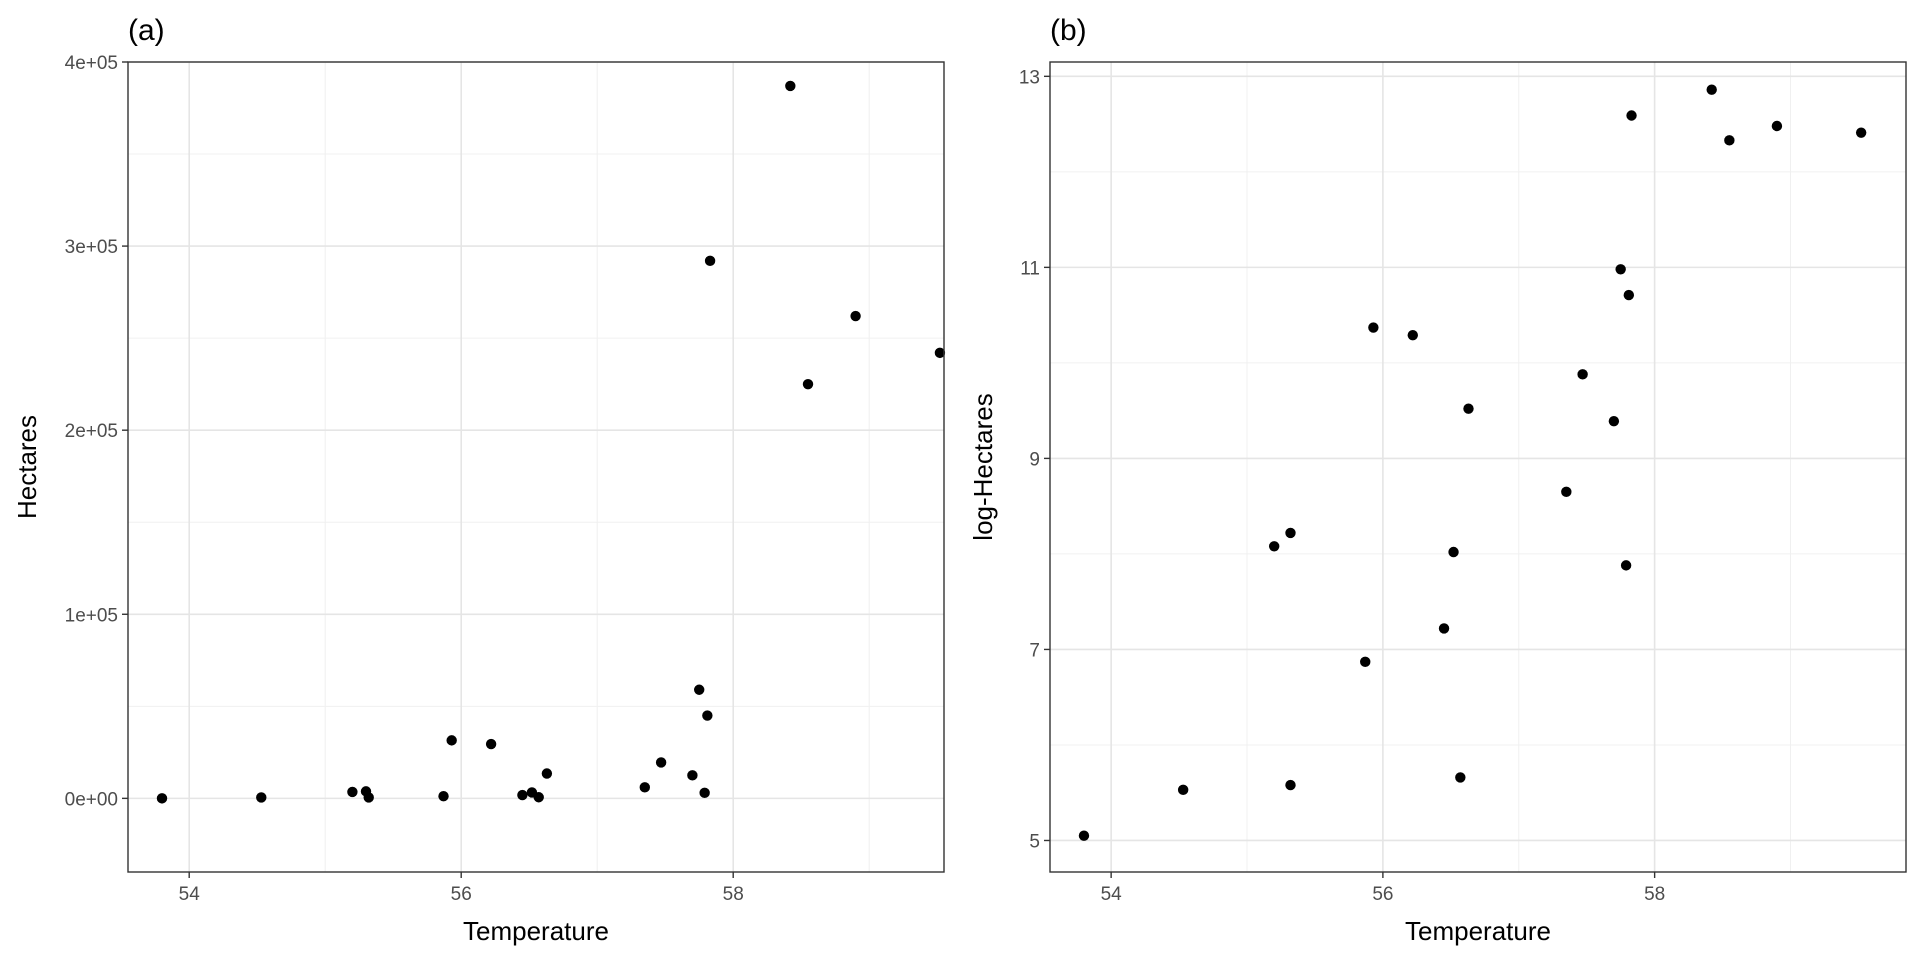  Describe the element at coordinates (1068, 30) in the screenshot. I see `panel-tag: (b)` at that location.